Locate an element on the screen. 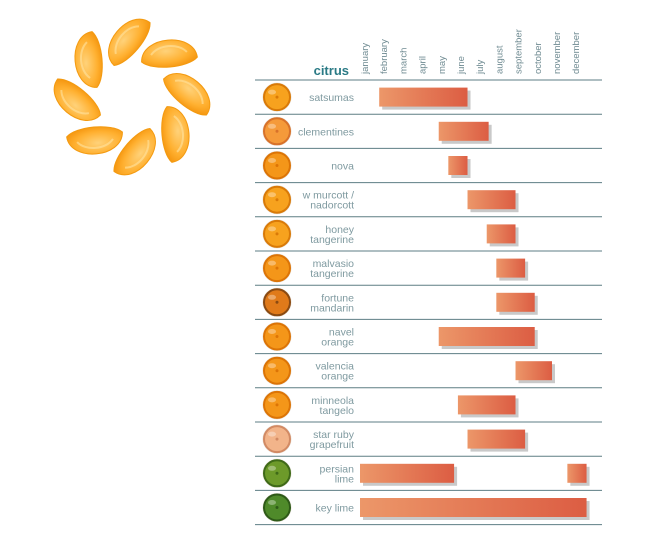 This screenshot has width=660, height=552. month-label-february: february is located at coordinates (384, 56).